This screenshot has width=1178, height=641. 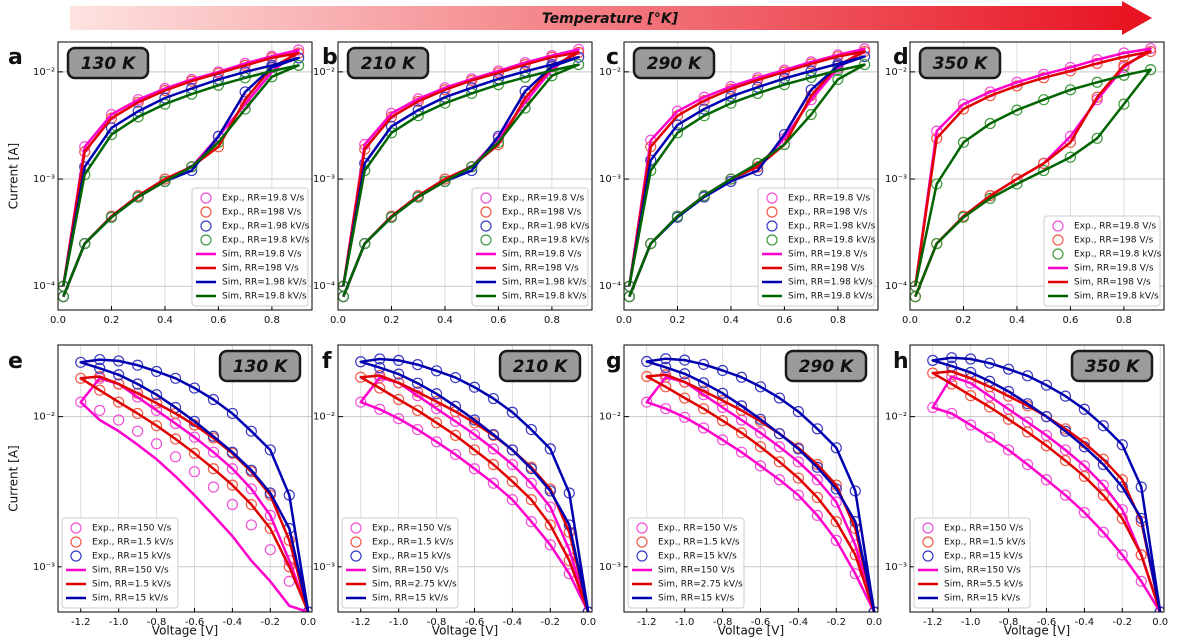 What do you see at coordinates (933, 622) in the screenshot?
I see `x-tick-label: -1.2` at bounding box center [933, 622].